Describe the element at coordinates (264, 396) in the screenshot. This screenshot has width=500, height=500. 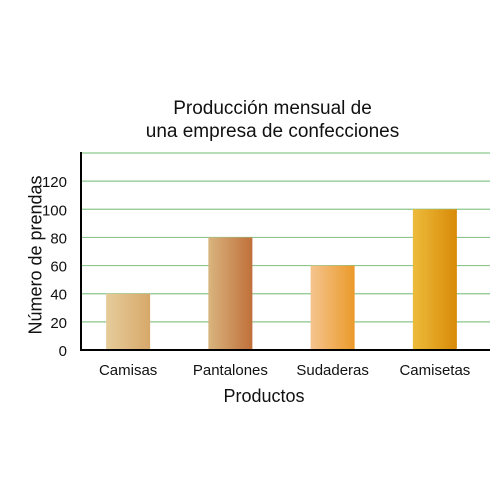
I see `x-axis-label: Productos` at that location.